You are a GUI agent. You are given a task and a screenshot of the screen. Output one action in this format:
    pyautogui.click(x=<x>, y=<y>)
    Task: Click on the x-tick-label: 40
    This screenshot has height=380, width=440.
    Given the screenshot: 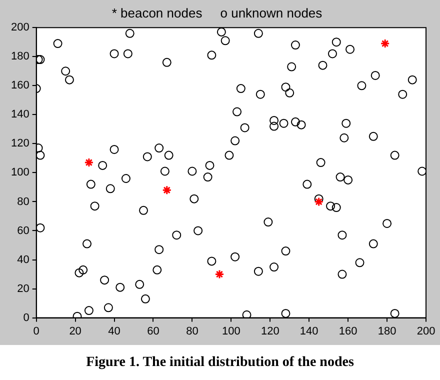 What is the action you would take?
    pyautogui.click(x=114, y=331)
    